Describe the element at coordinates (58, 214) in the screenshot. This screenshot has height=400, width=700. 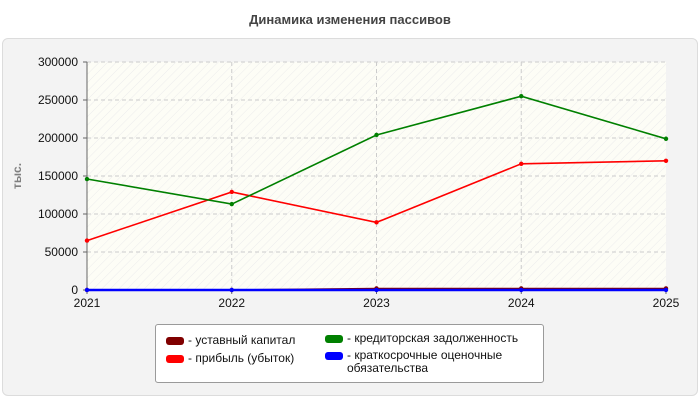
I see `y-tick-label: 100000` at that location.